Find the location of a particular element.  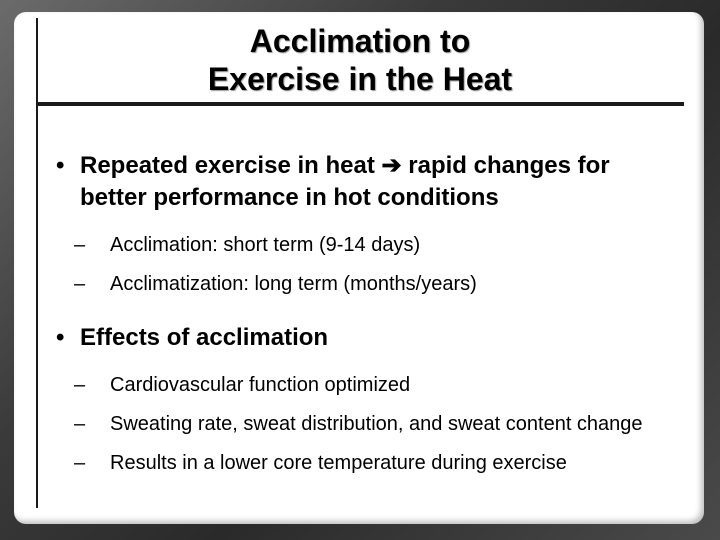

sub-bullet-text: Cardiovascular function optimized is located at coordinates (260, 385).